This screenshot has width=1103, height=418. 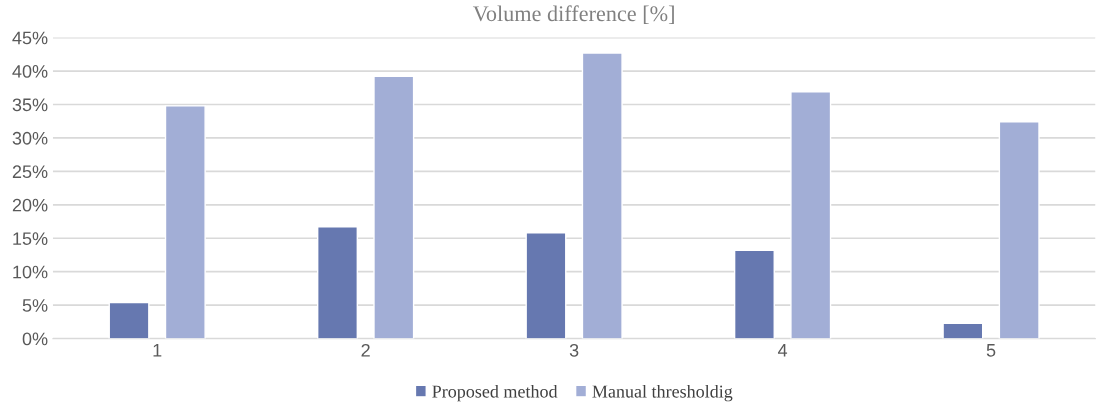 What do you see at coordinates (573, 14) in the screenshot?
I see `chart-title: Volume difference [%]` at bounding box center [573, 14].